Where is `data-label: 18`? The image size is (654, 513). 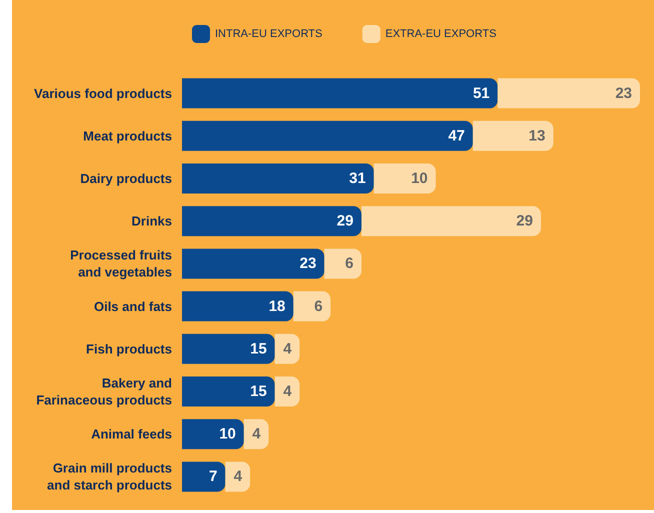 data-label: 18 is located at coordinates (277, 306).